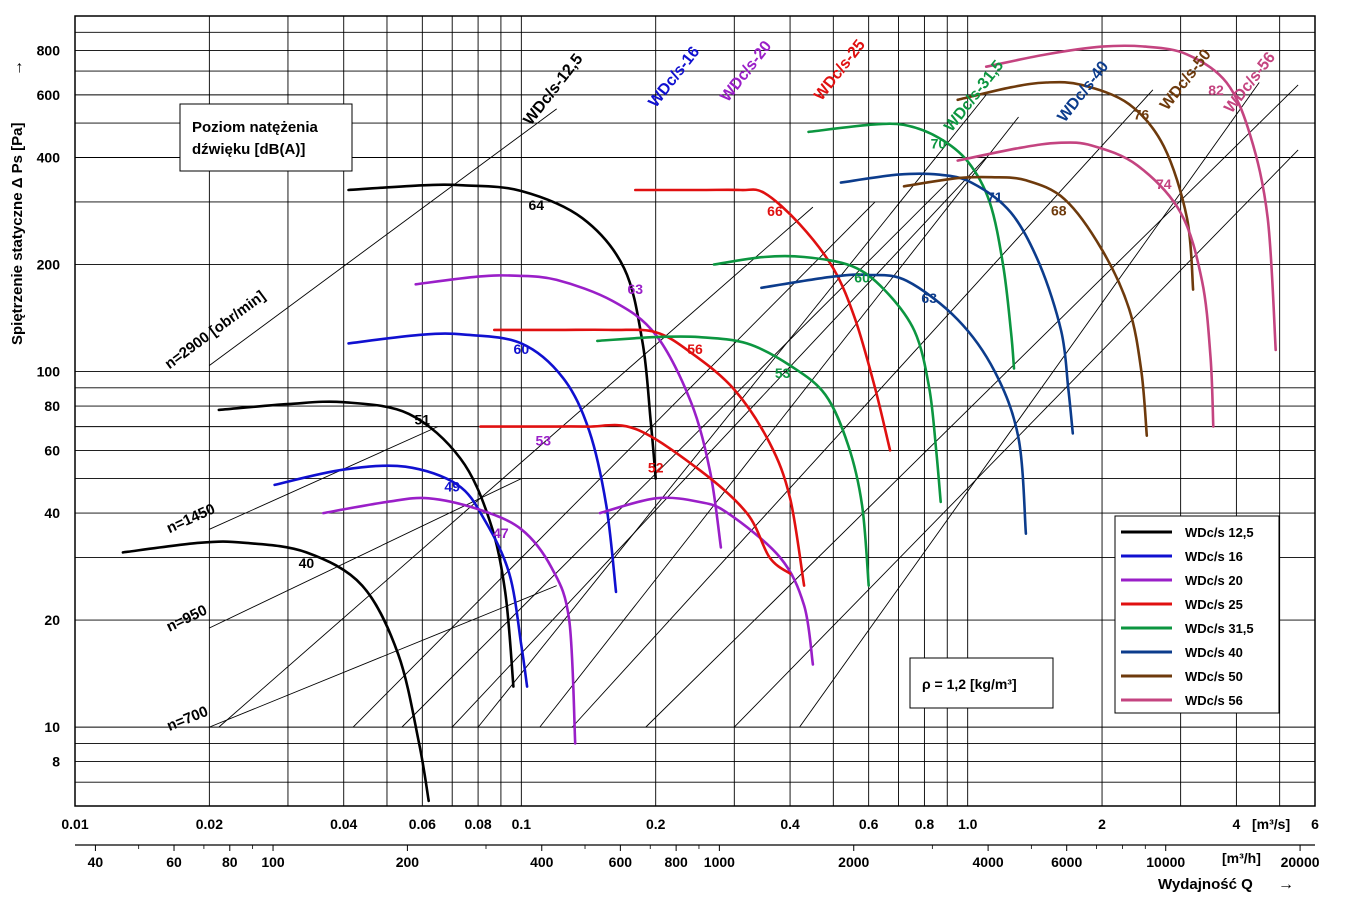 This screenshot has width=1347, height=897. I want to click on sound-note-line2: dźwięku [dB(A)], so click(248, 149).